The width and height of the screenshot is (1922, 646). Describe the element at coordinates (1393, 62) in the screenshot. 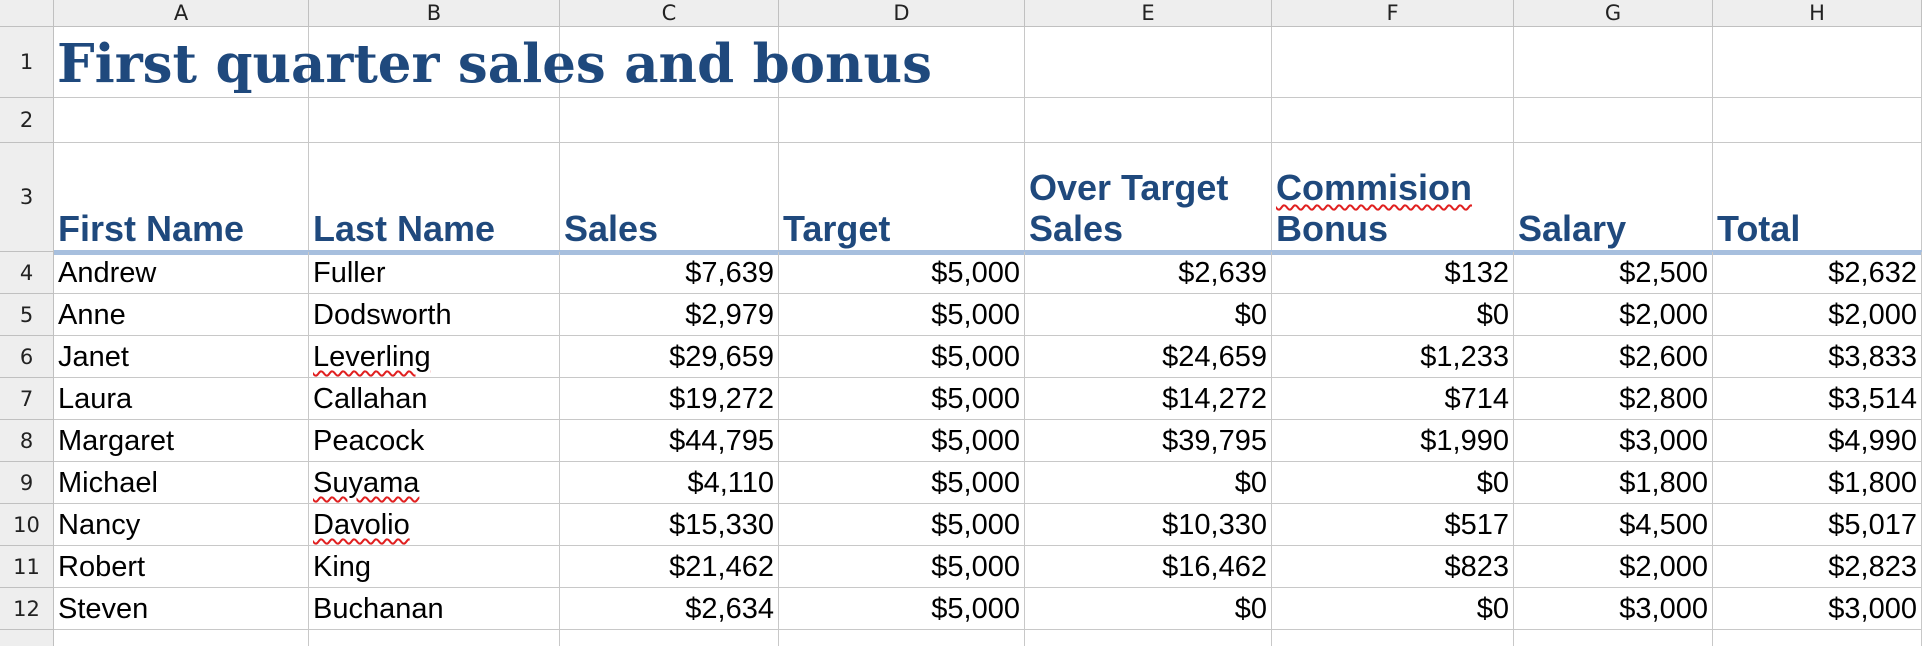

I see `cell-f1` at that location.